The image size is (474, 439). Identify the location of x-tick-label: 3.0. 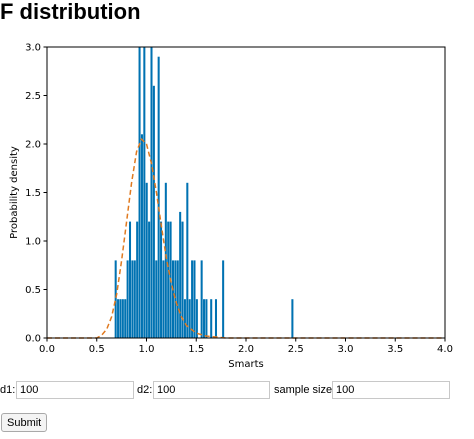
(346, 349).